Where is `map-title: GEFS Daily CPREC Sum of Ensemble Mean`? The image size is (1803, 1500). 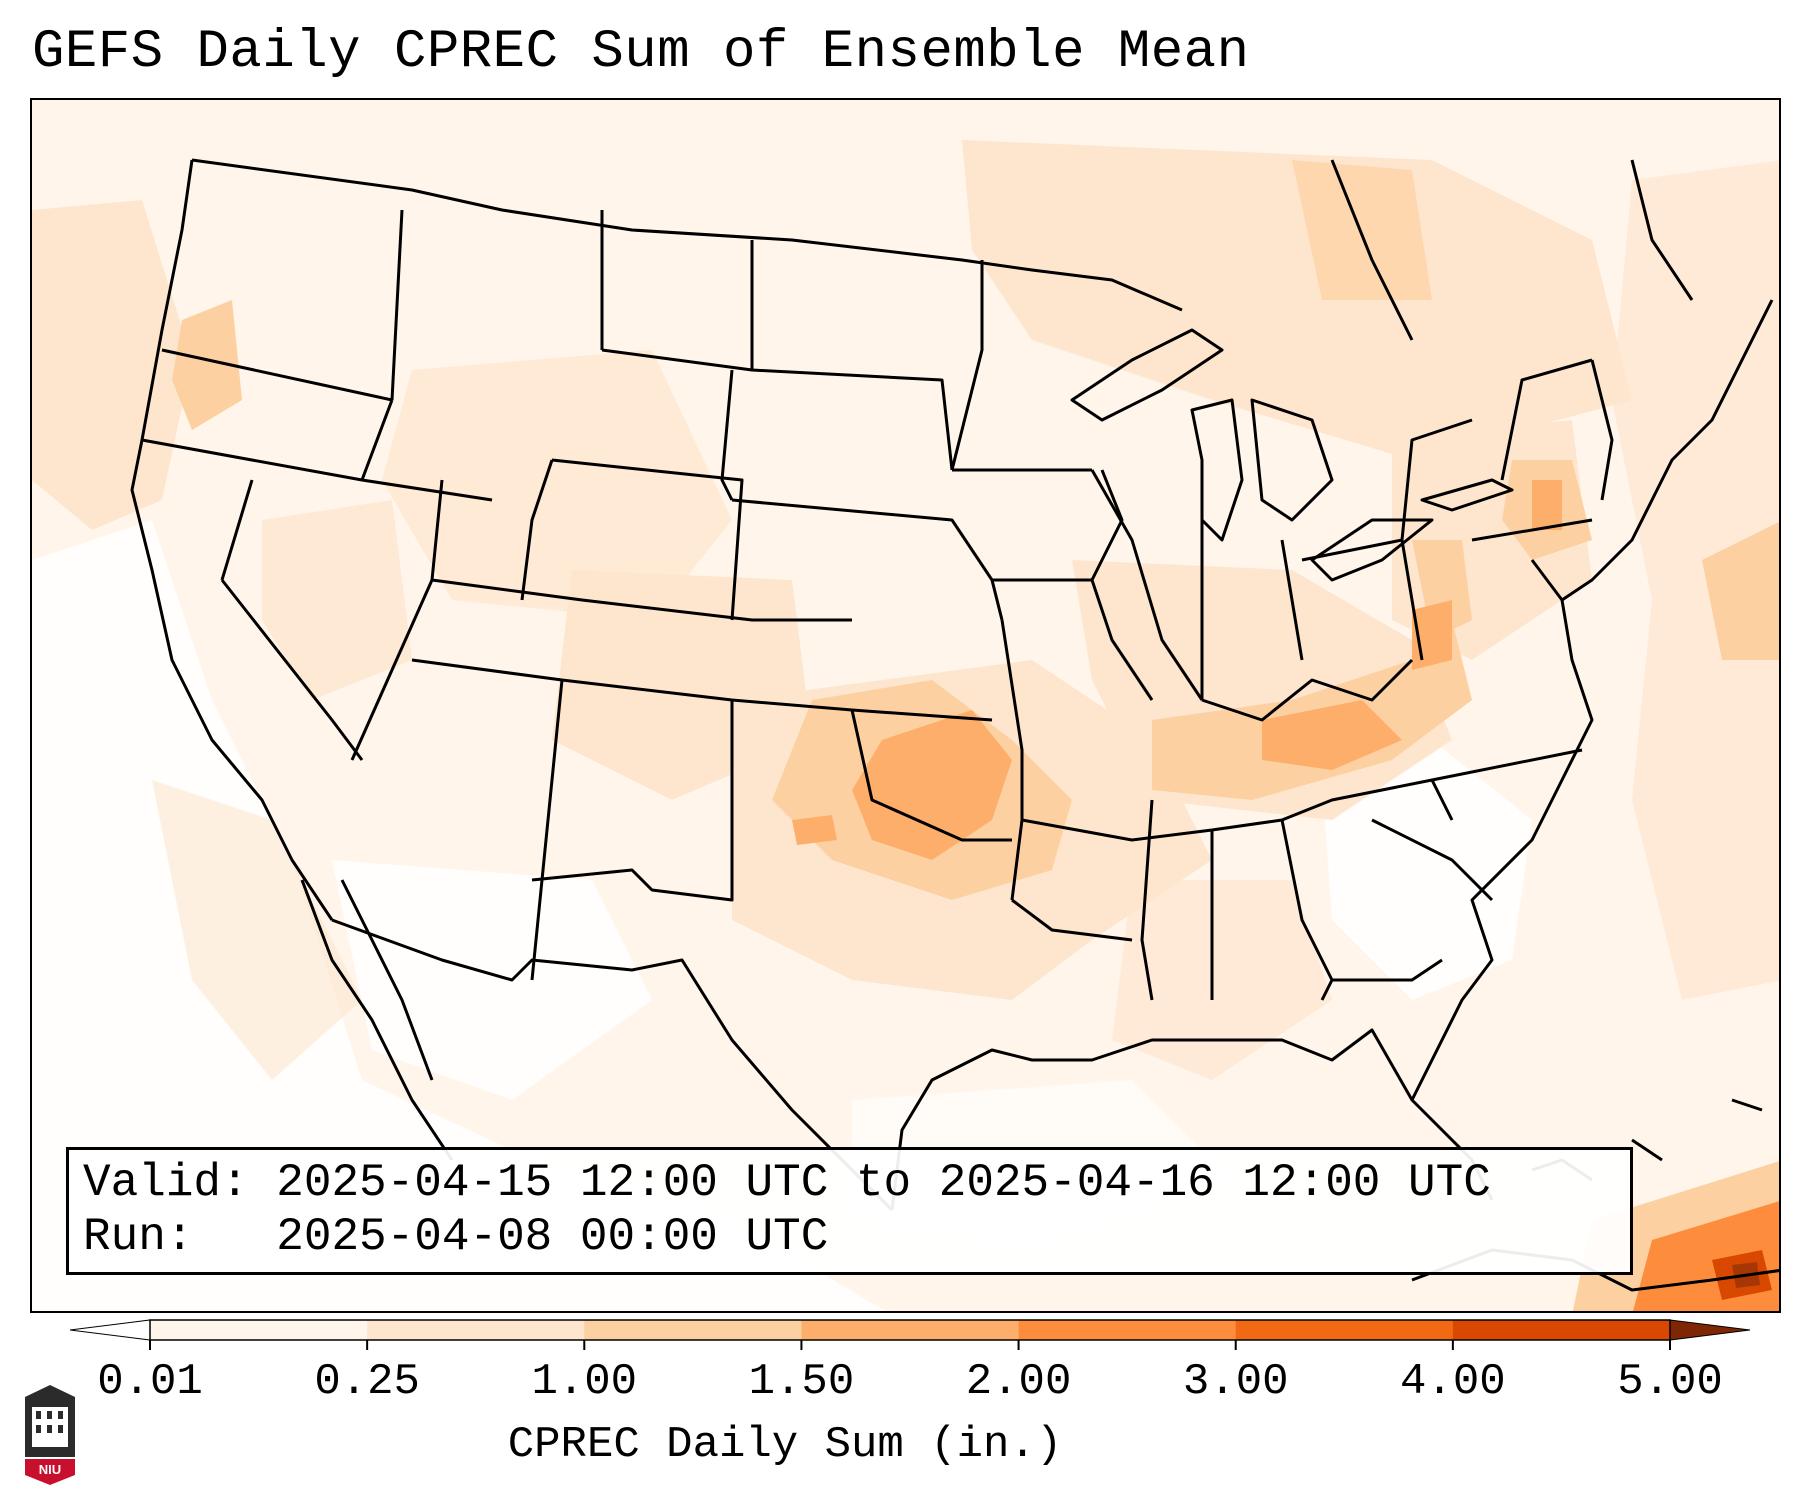 map-title: GEFS Daily CPREC Sum of Ensemble Mean is located at coordinates (641, 52).